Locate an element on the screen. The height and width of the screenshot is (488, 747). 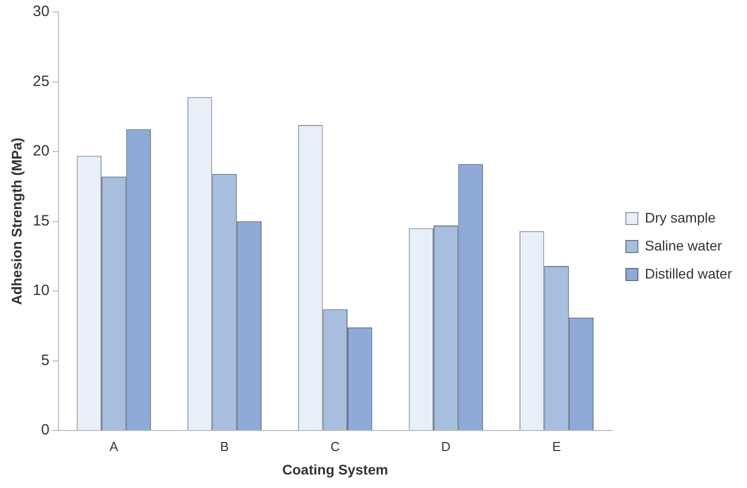
x-tick-label: C is located at coordinates (335, 446).